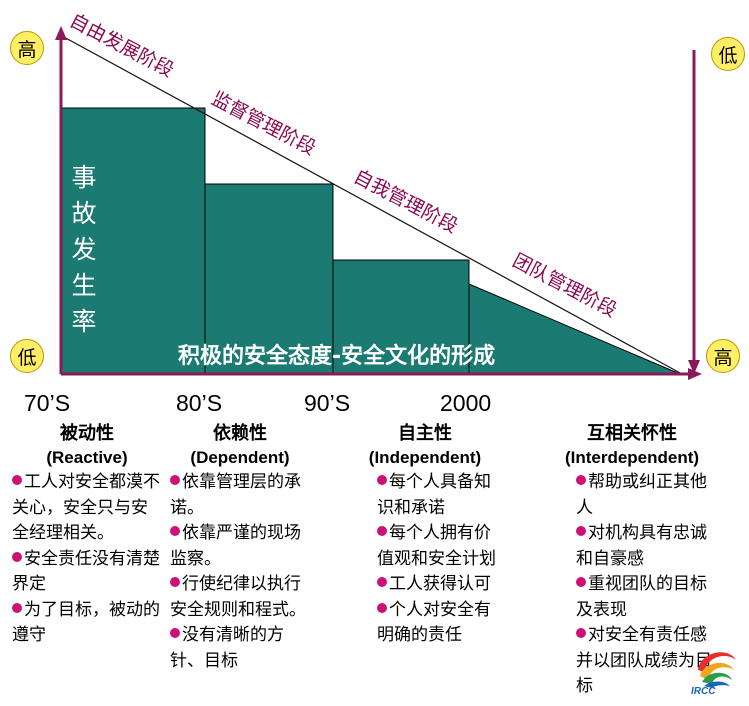 This screenshot has height=706, width=749. Describe the element at coordinates (87, 457) in the screenshot. I see `column-subtitle: (Reactive)` at that location.